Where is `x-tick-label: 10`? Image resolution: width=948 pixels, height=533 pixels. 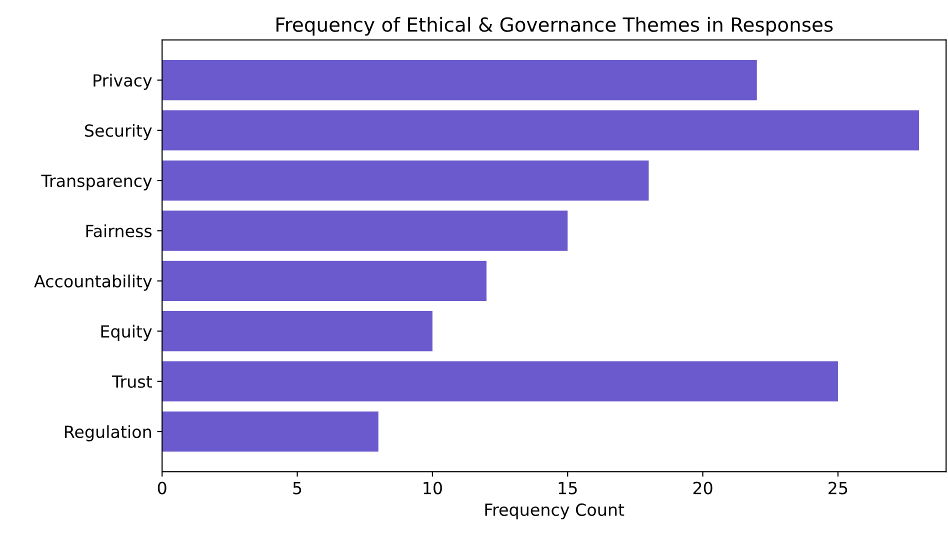
x-tick-label: 10 is located at coordinates (433, 488).